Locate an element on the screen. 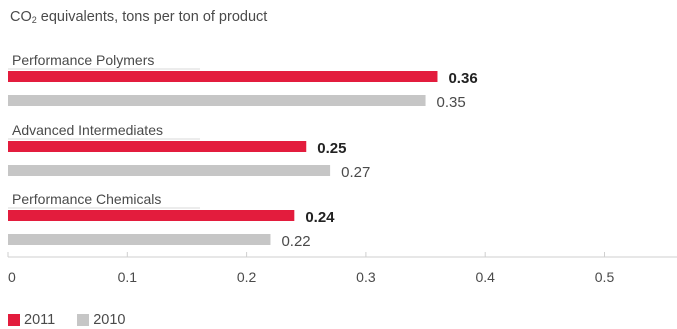  category-label-performance-polymers: Performance Polymers is located at coordinates (83, 60).